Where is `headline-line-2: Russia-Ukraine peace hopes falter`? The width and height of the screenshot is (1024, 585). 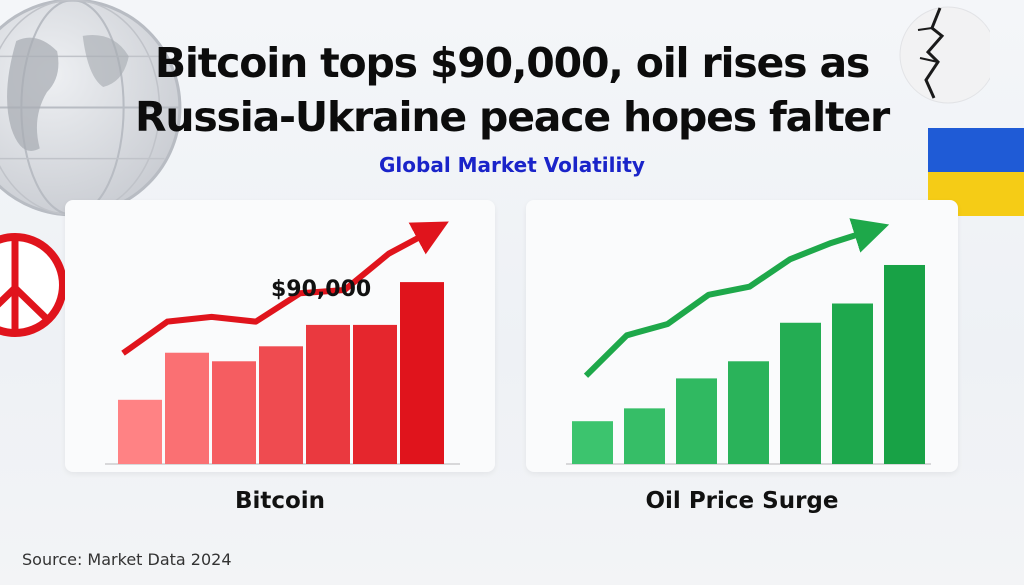 headline-line-2: Russia-Ukraine peace hopes falter is located at coordinates (512, 117).